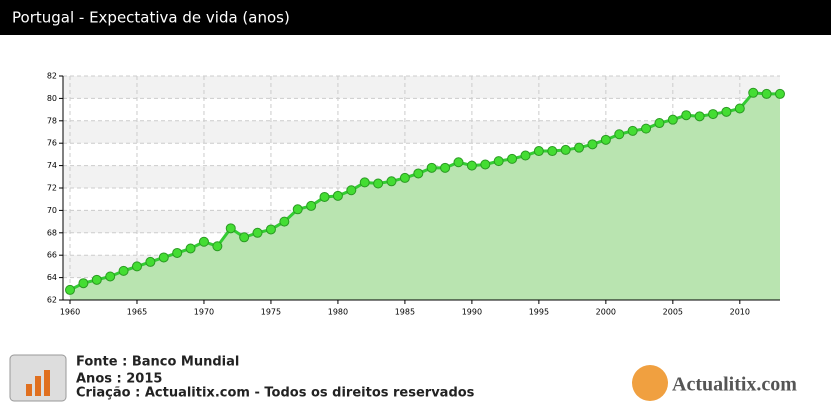  I want to click on title-bar, so click(415, 17).